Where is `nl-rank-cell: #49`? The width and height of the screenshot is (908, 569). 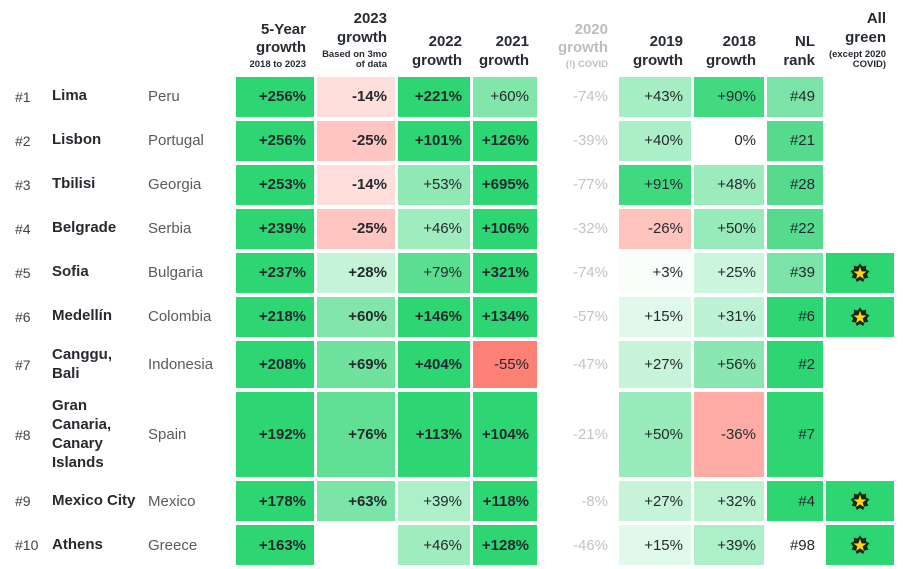
nl-rank-cell: #49 is located at coordinates (795, 96).